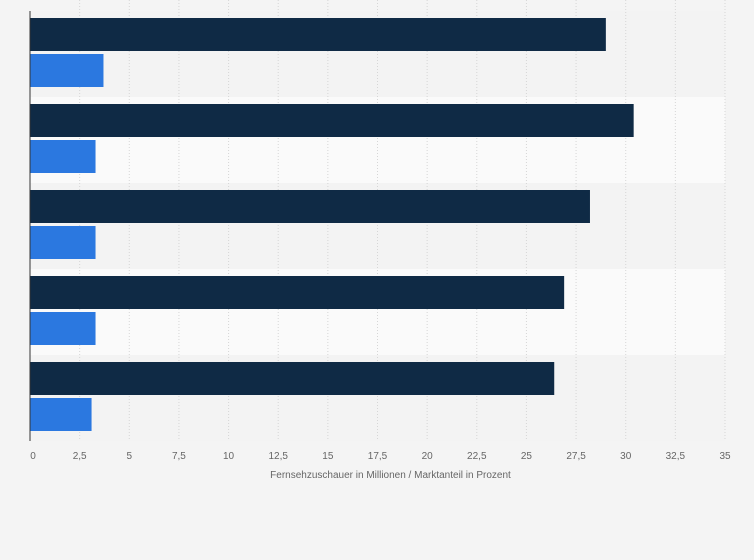 The width and height of the screenshot is (754, 560). I want to click on bar-group4-series1, so click(297, 292).